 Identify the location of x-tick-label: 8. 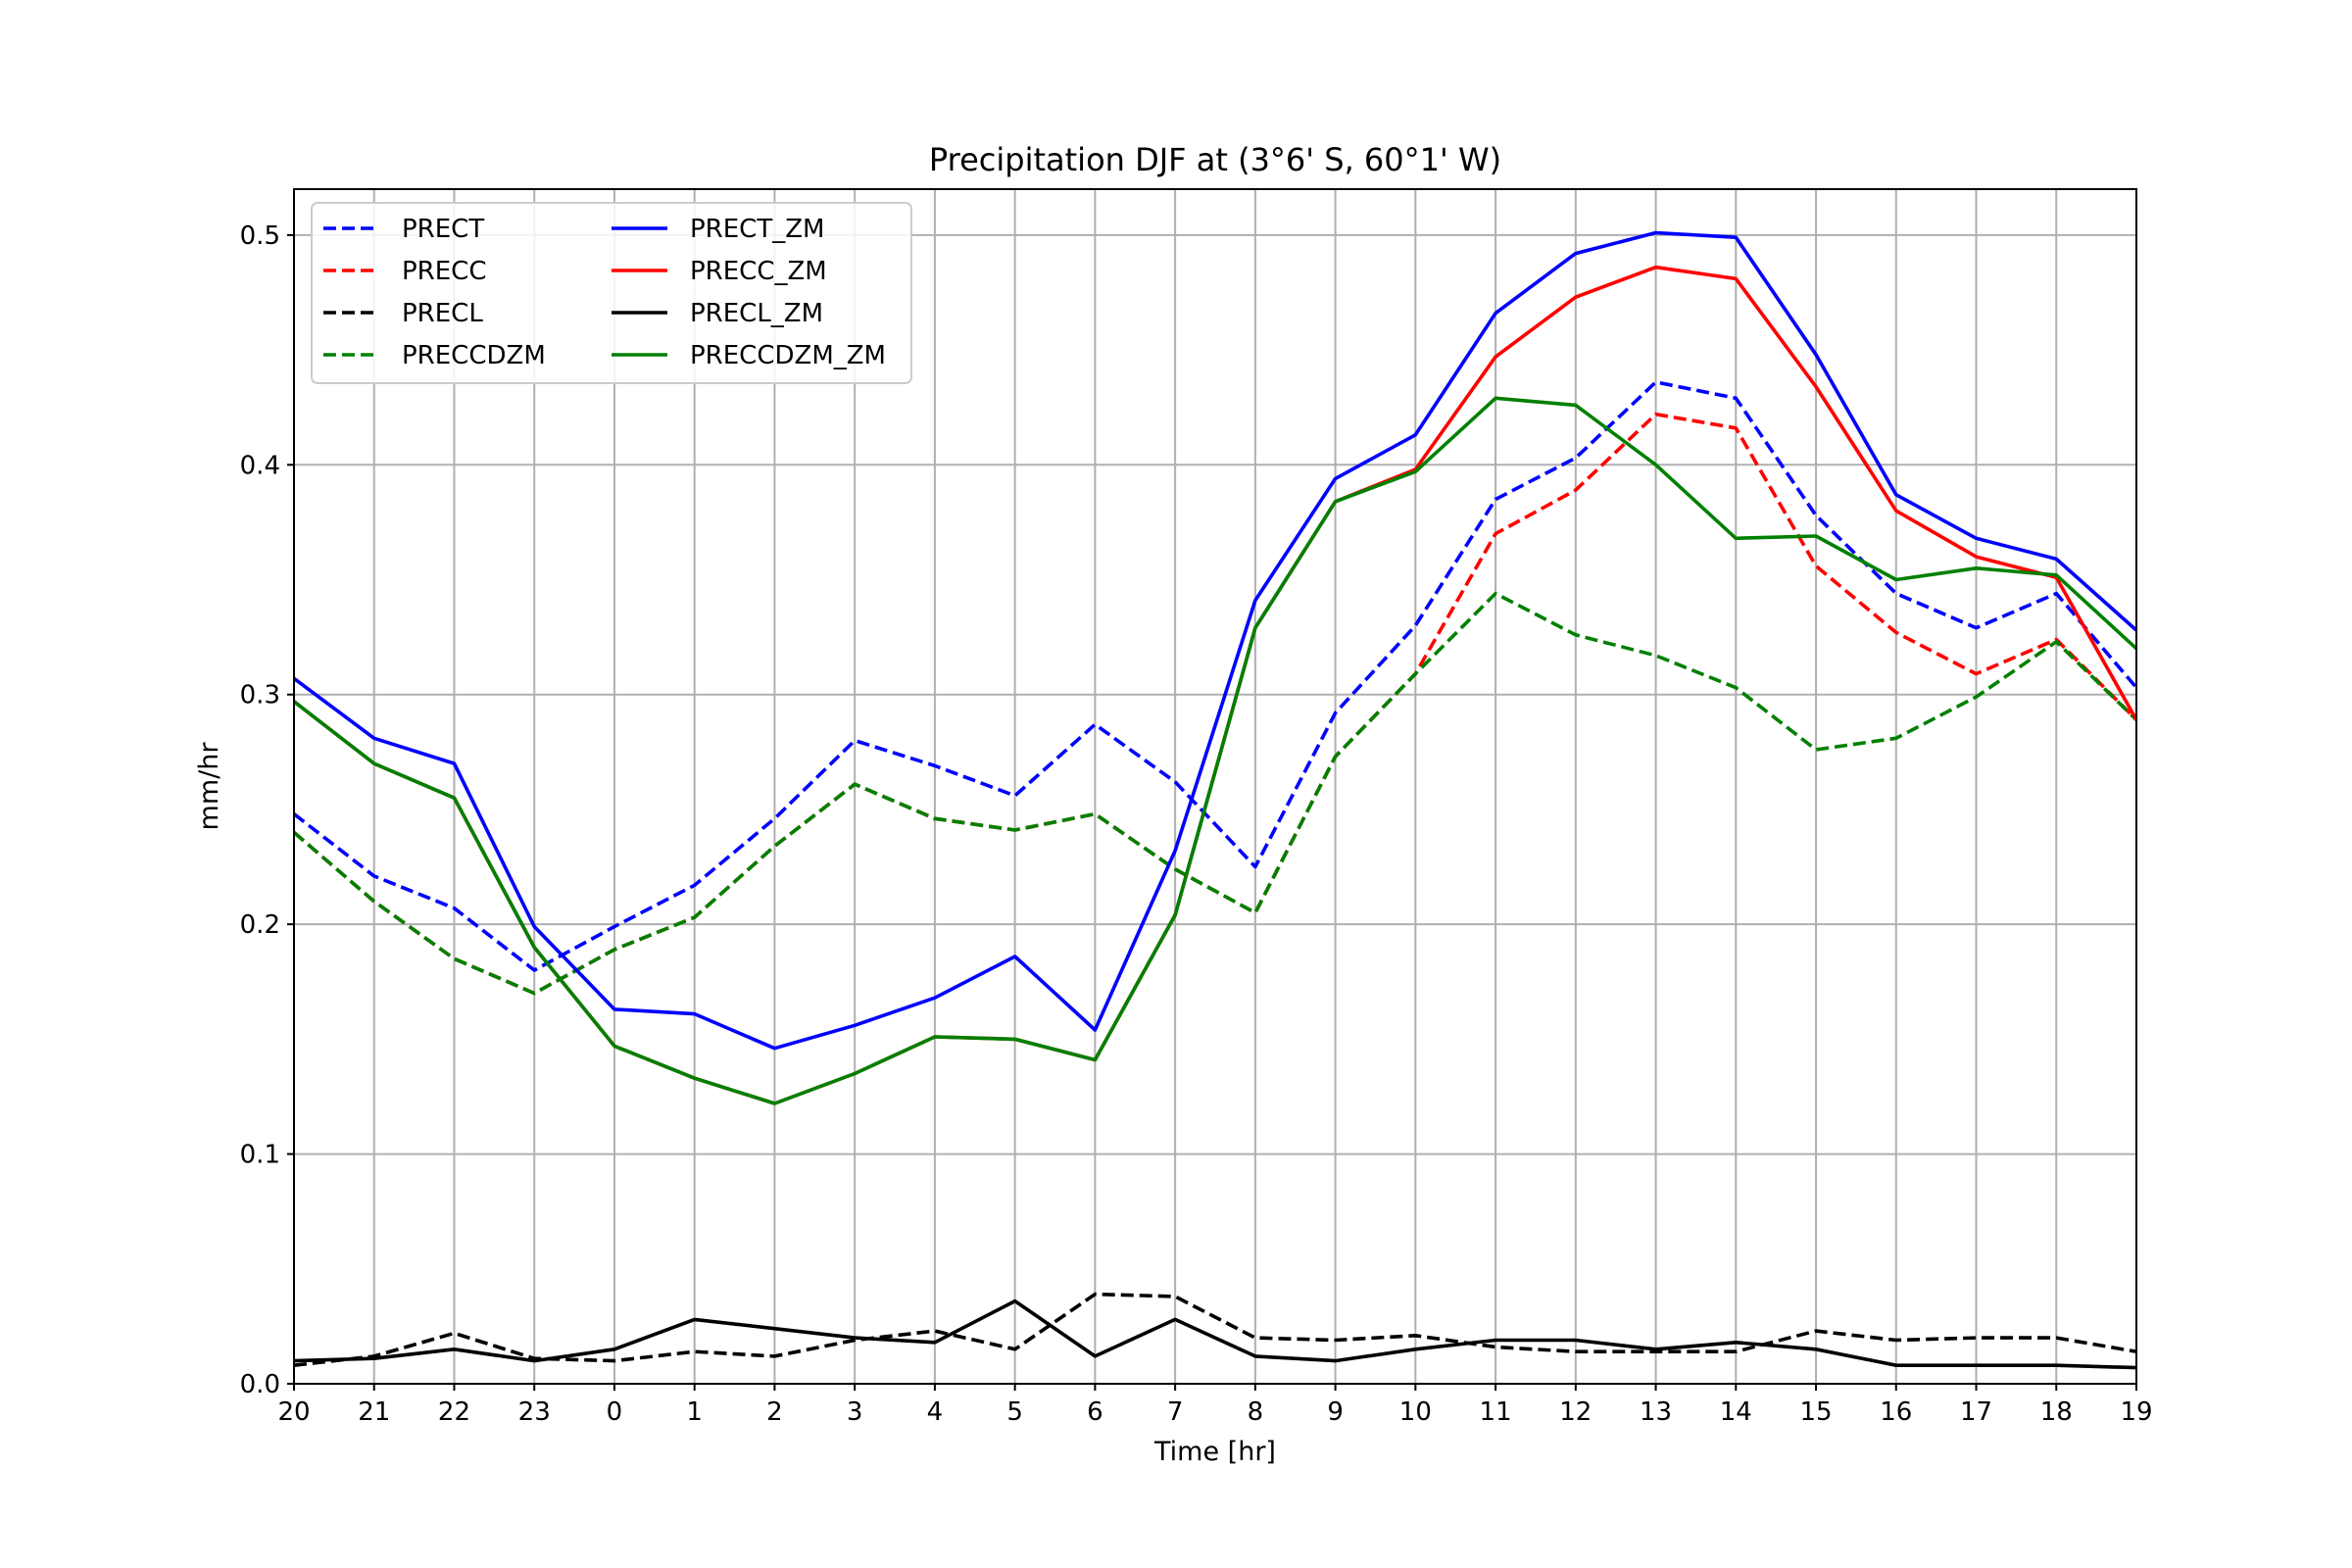
(1256, 1412).